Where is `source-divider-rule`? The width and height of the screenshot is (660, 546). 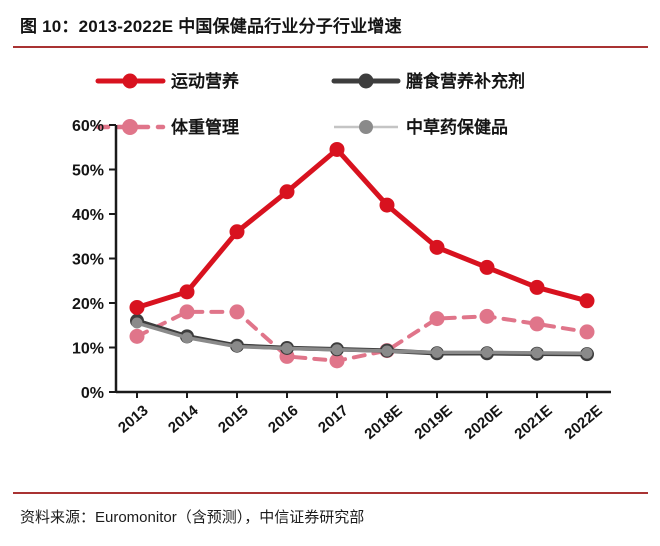 source-divider-rule is located at coordinates (330, 493).